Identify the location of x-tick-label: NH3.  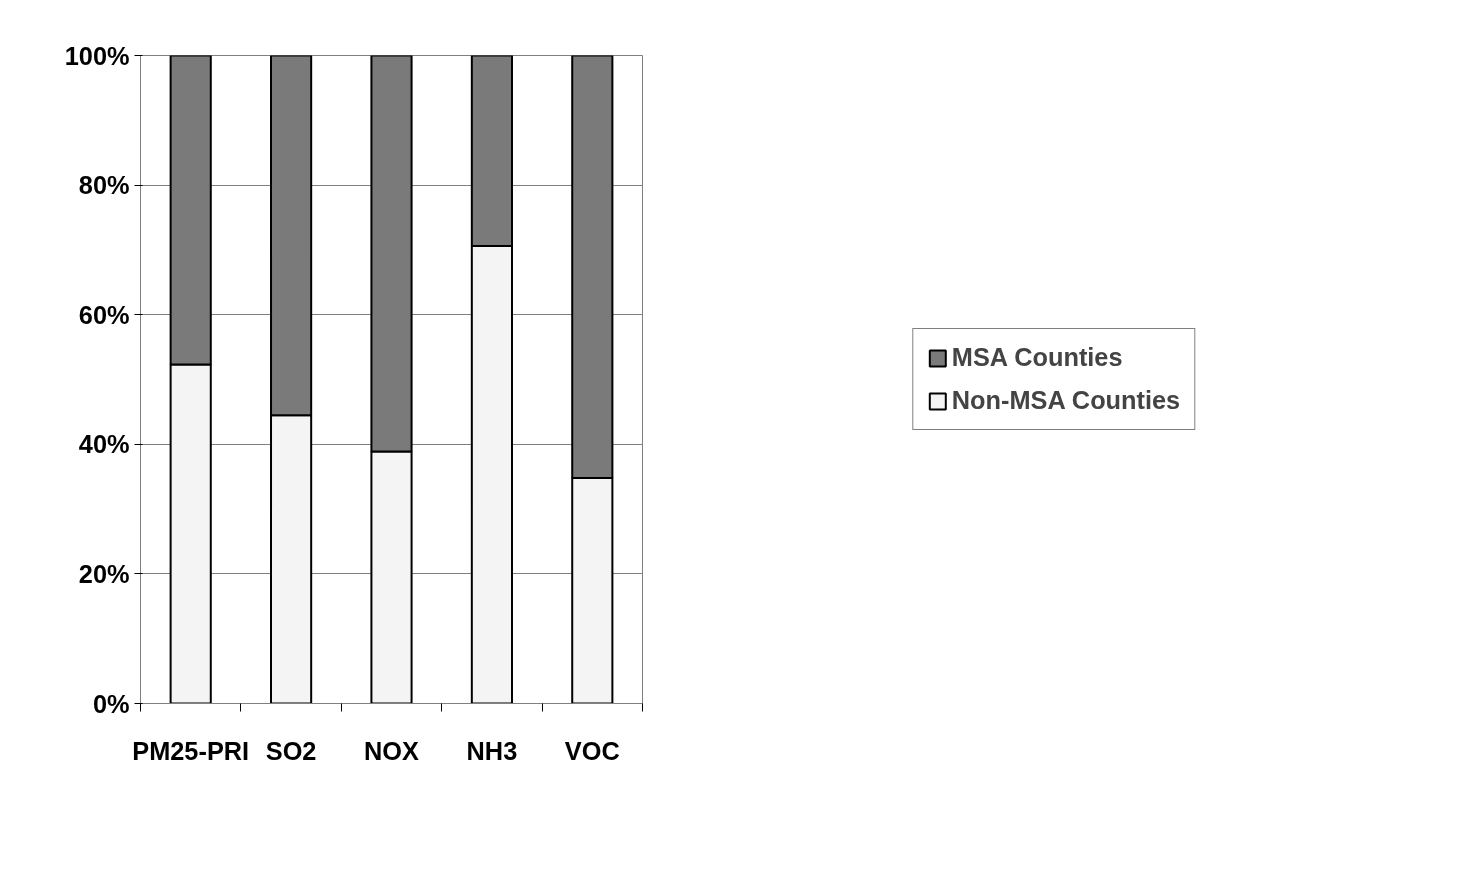
(492, 750).